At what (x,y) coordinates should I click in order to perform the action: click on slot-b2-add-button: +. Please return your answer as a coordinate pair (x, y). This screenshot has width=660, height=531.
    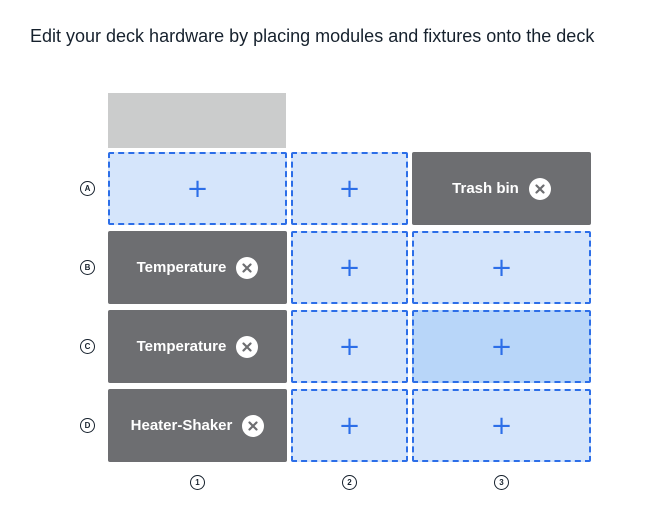
    Looking at the image, I should click on (349, 267).